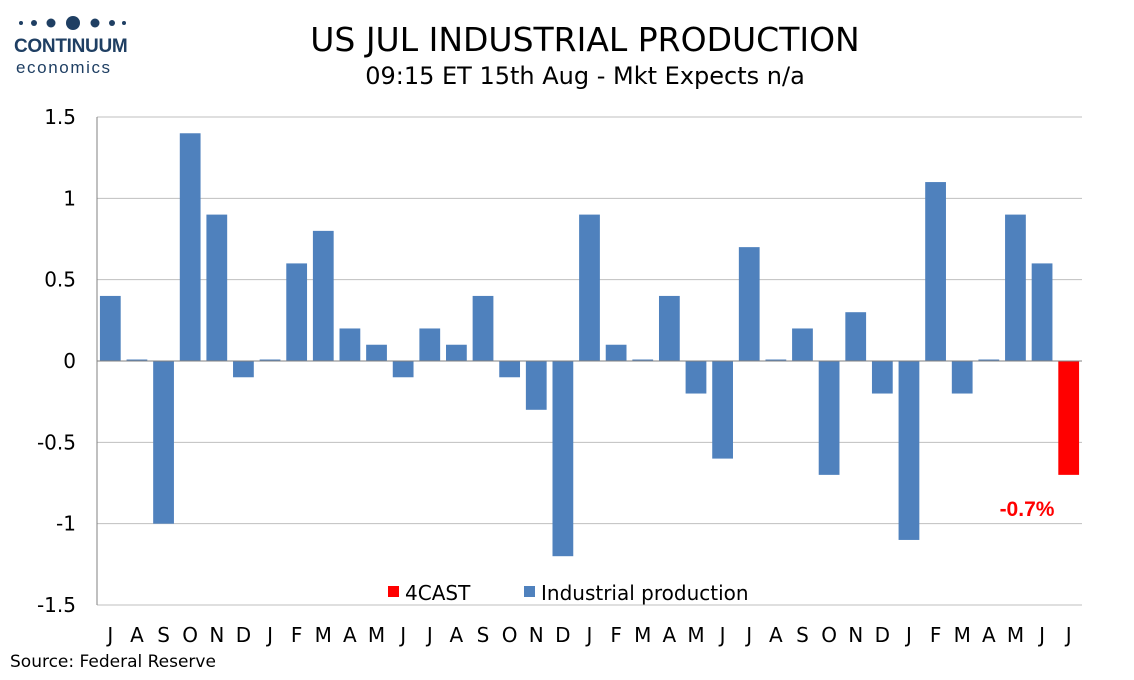 The height and width of the screenshot is (680, 1134). What do you see at coordinates (645, 593) in the screenshot?
I see `legend-label-industrial-production: Industrial production` at bounding box center [645, 593].